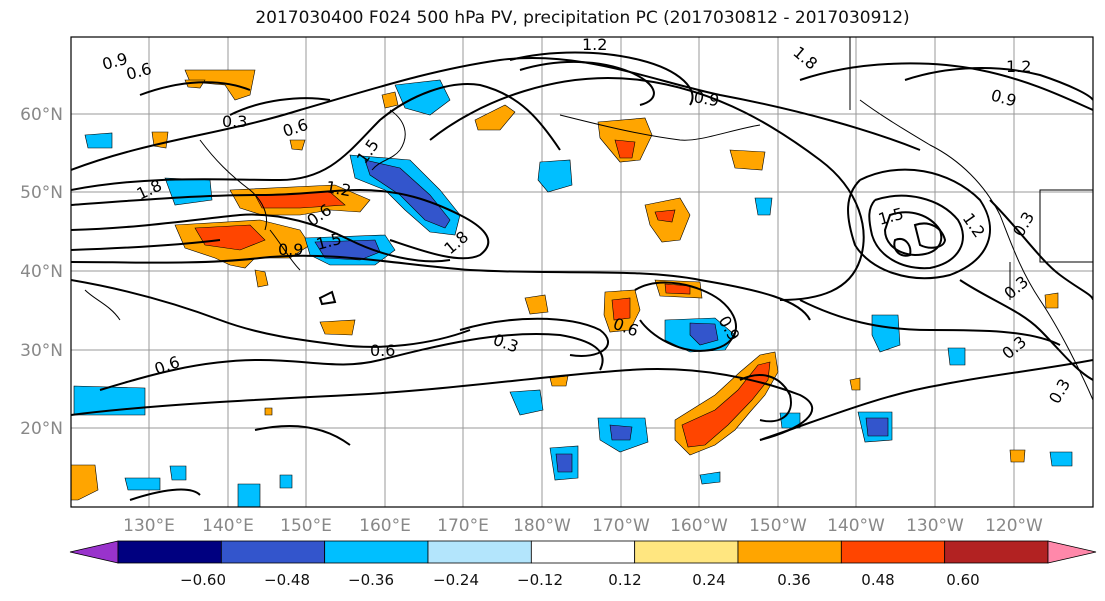 The height and width of the screenshot is (601, 1105). Describe the element at coordinates (382, 350) in the screenshot. I see `contour-label: 0.6` at that location.